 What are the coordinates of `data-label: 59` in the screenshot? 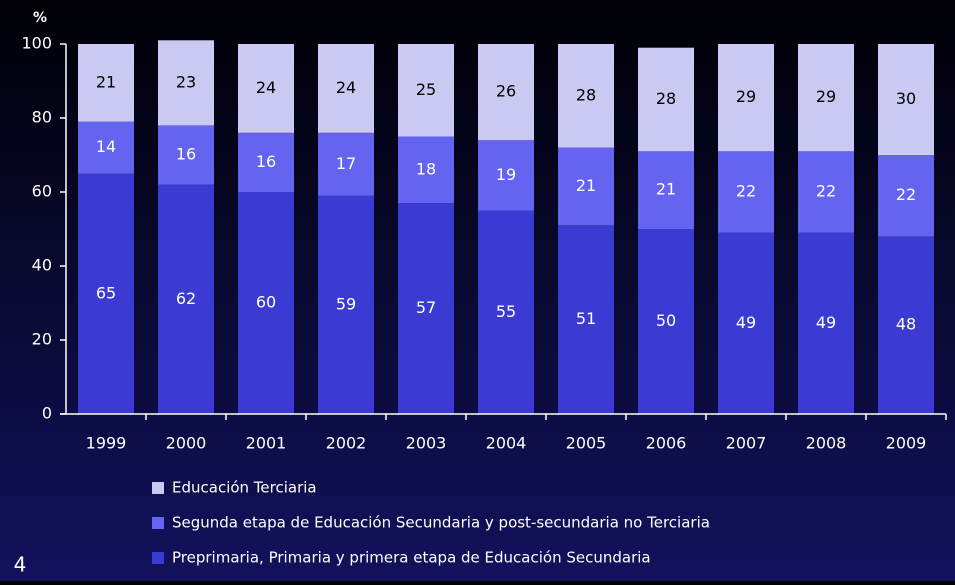 It's located at (346, 303).